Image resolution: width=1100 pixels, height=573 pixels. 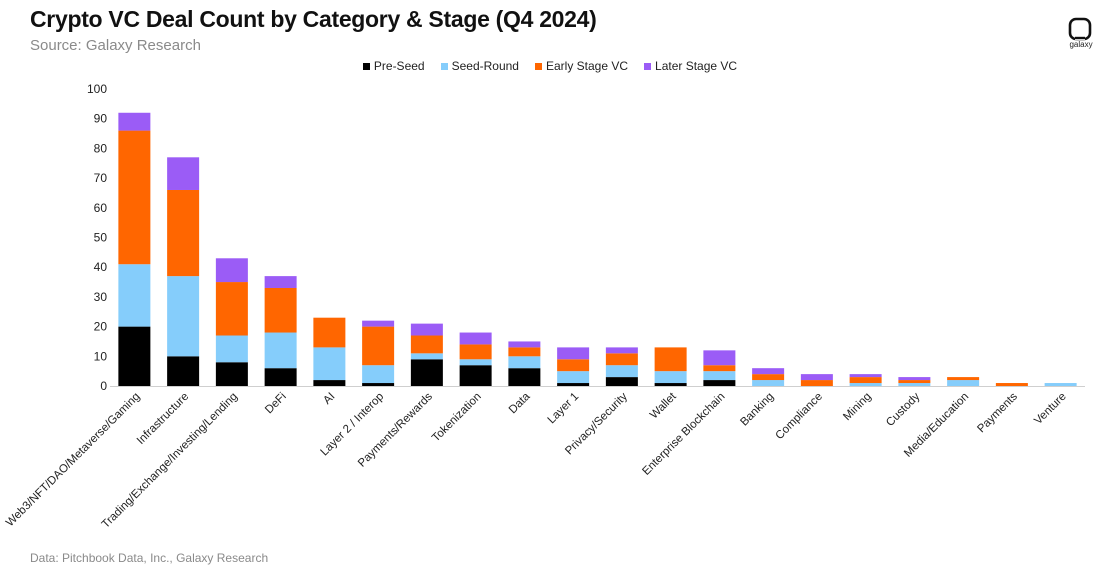 I want to click on legend-item-2: Early Stage VC, so click(x=581, y=66).